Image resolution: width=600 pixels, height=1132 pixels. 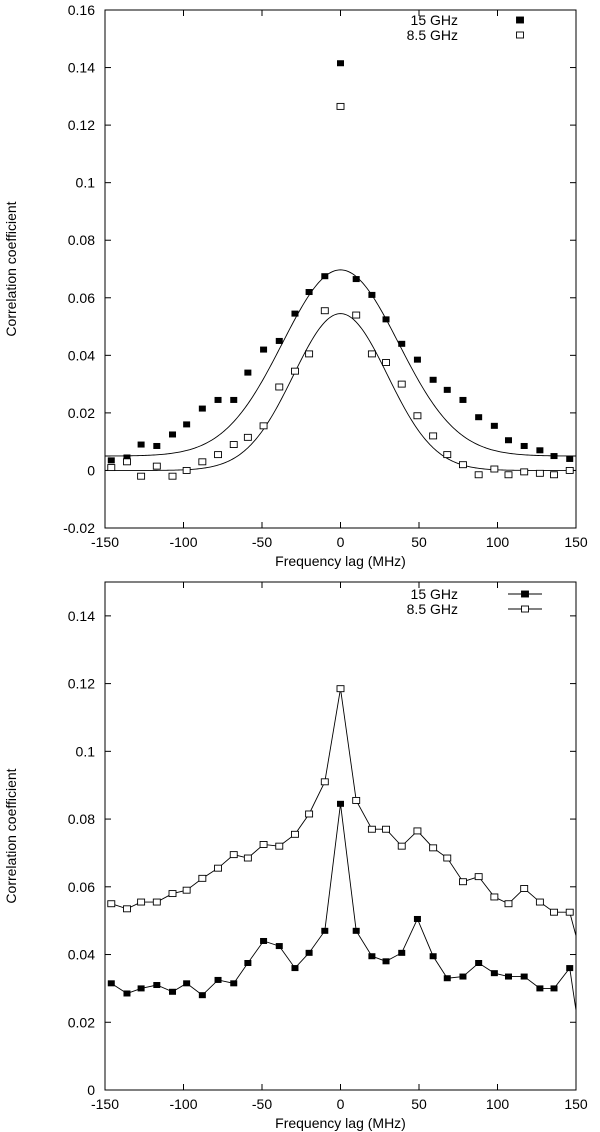 I want to click on bottom-x-tick-label: -150, so click(x=105, y=1104).